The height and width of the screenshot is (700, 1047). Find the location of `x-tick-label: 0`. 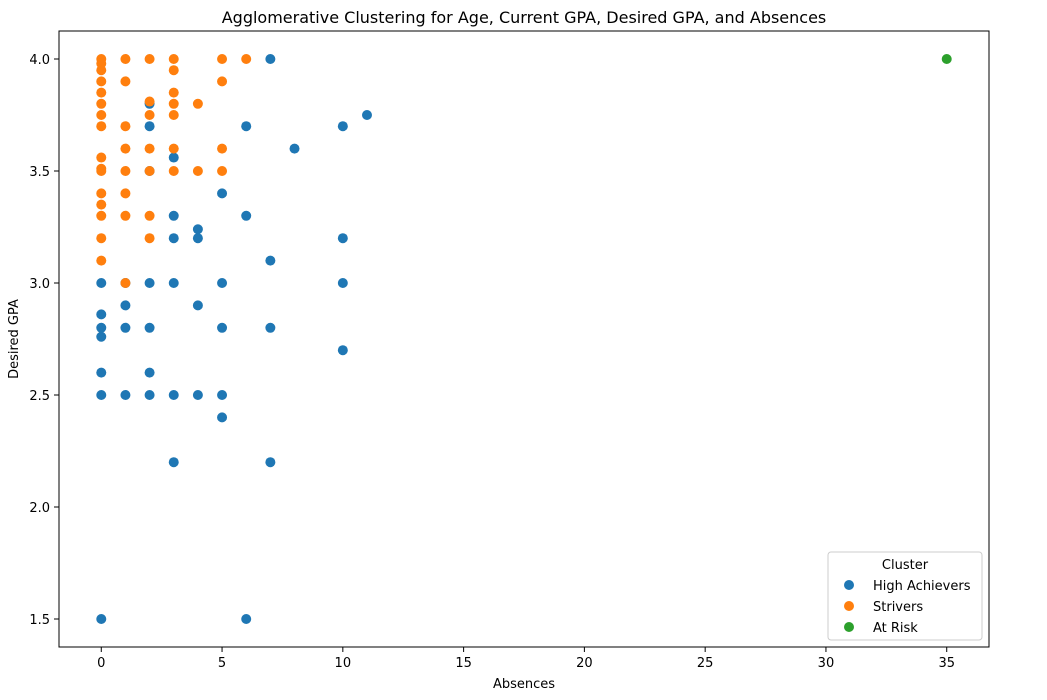

x-tick-label: 0 is located at coordinates (101, 663).